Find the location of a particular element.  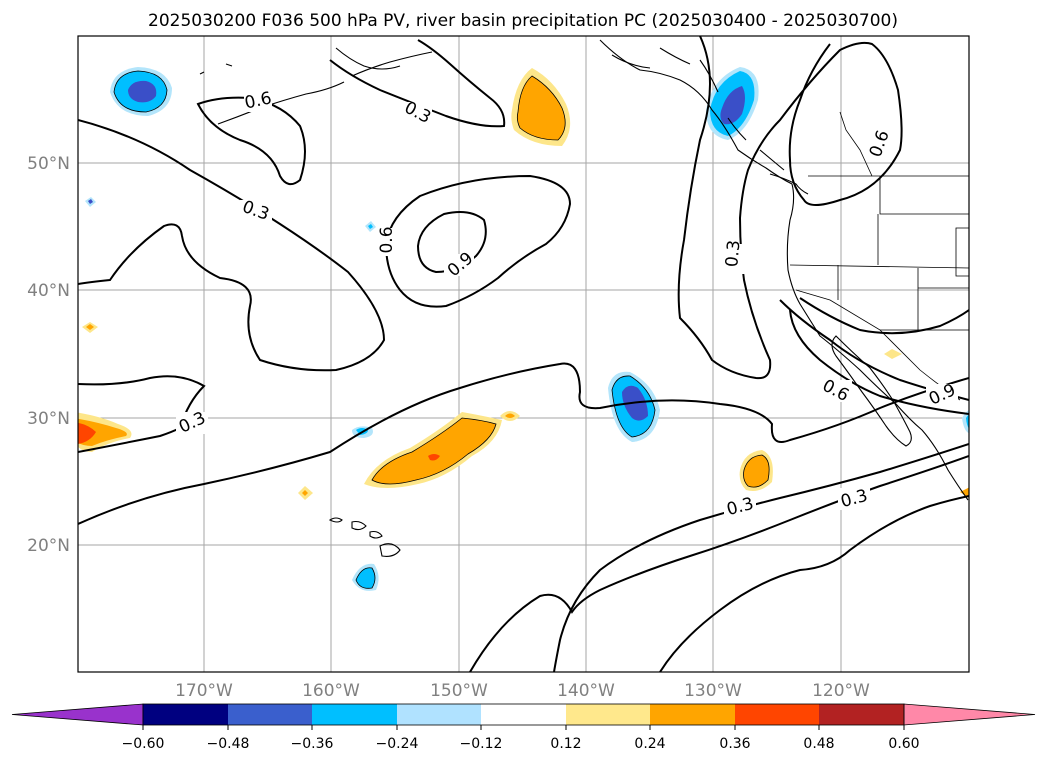

colorbar-extend-right is located at coordinates (969, 714).